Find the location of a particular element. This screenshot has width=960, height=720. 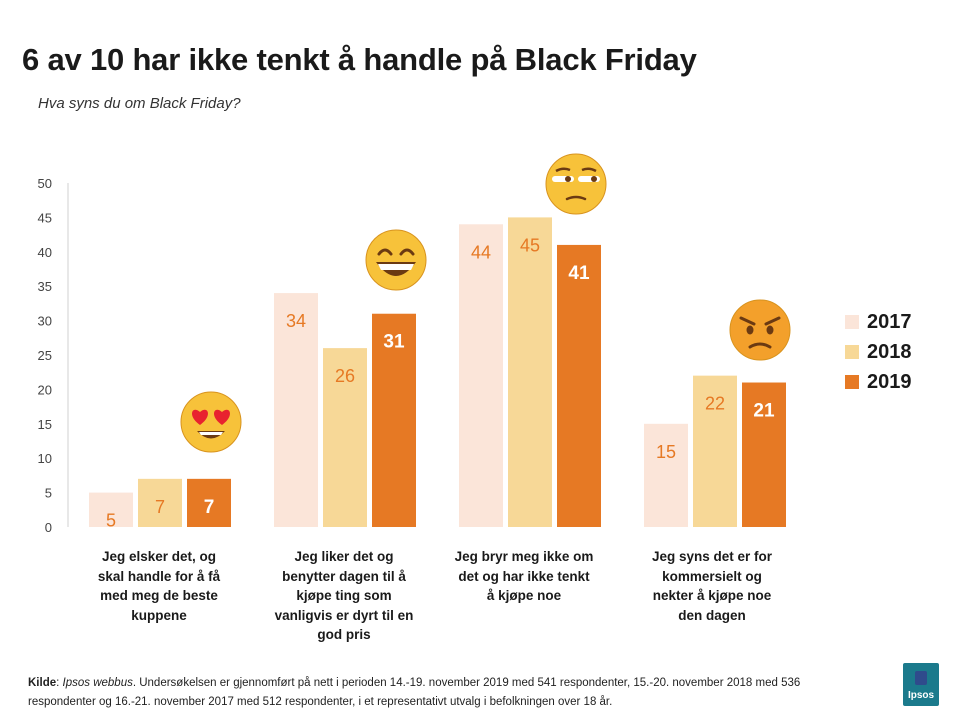

legend-label: 2017 is located at coordinates (889, 321).